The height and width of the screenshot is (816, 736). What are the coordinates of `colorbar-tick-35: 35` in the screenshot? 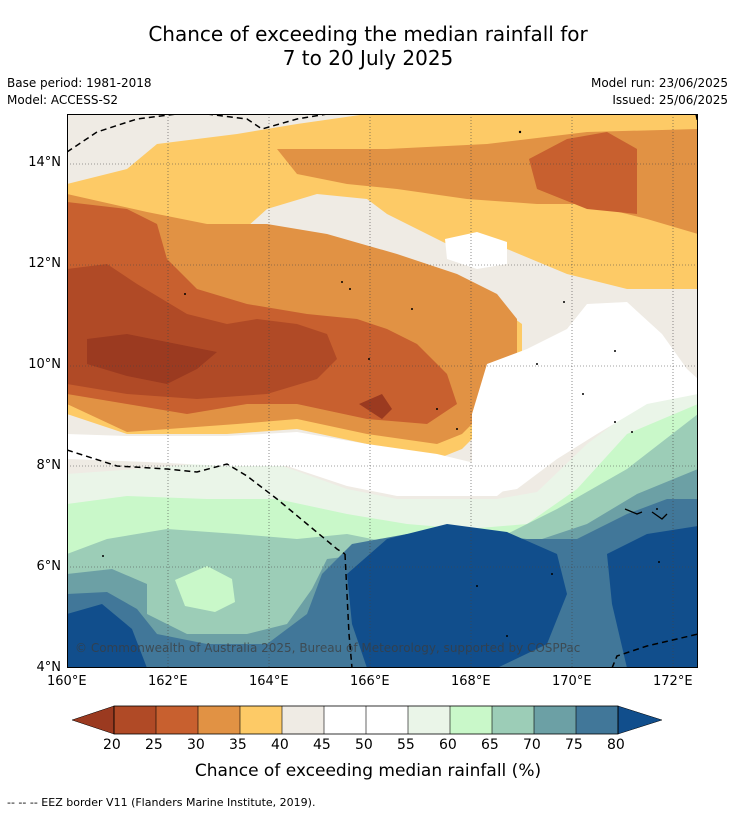 It's located at (238, 745).